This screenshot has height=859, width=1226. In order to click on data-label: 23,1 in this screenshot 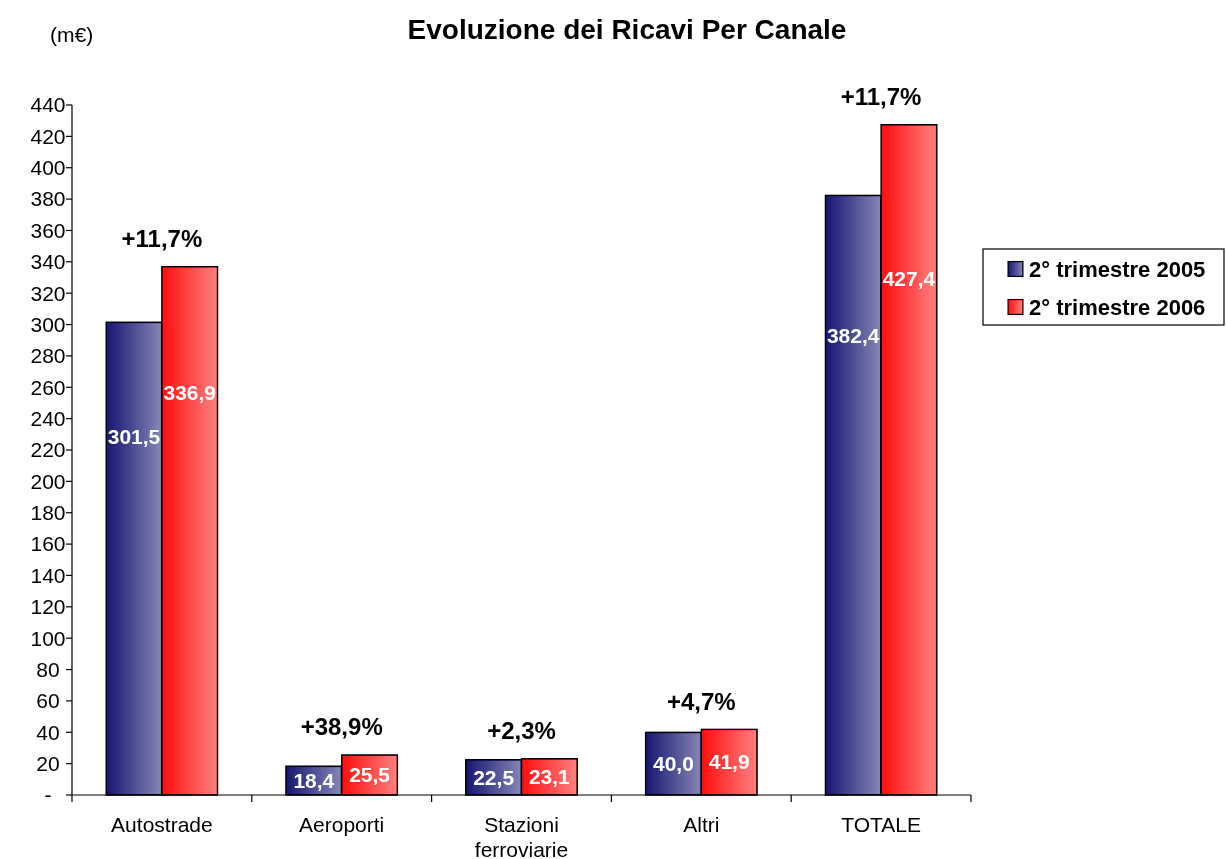, I will do `click(549, 777)`.